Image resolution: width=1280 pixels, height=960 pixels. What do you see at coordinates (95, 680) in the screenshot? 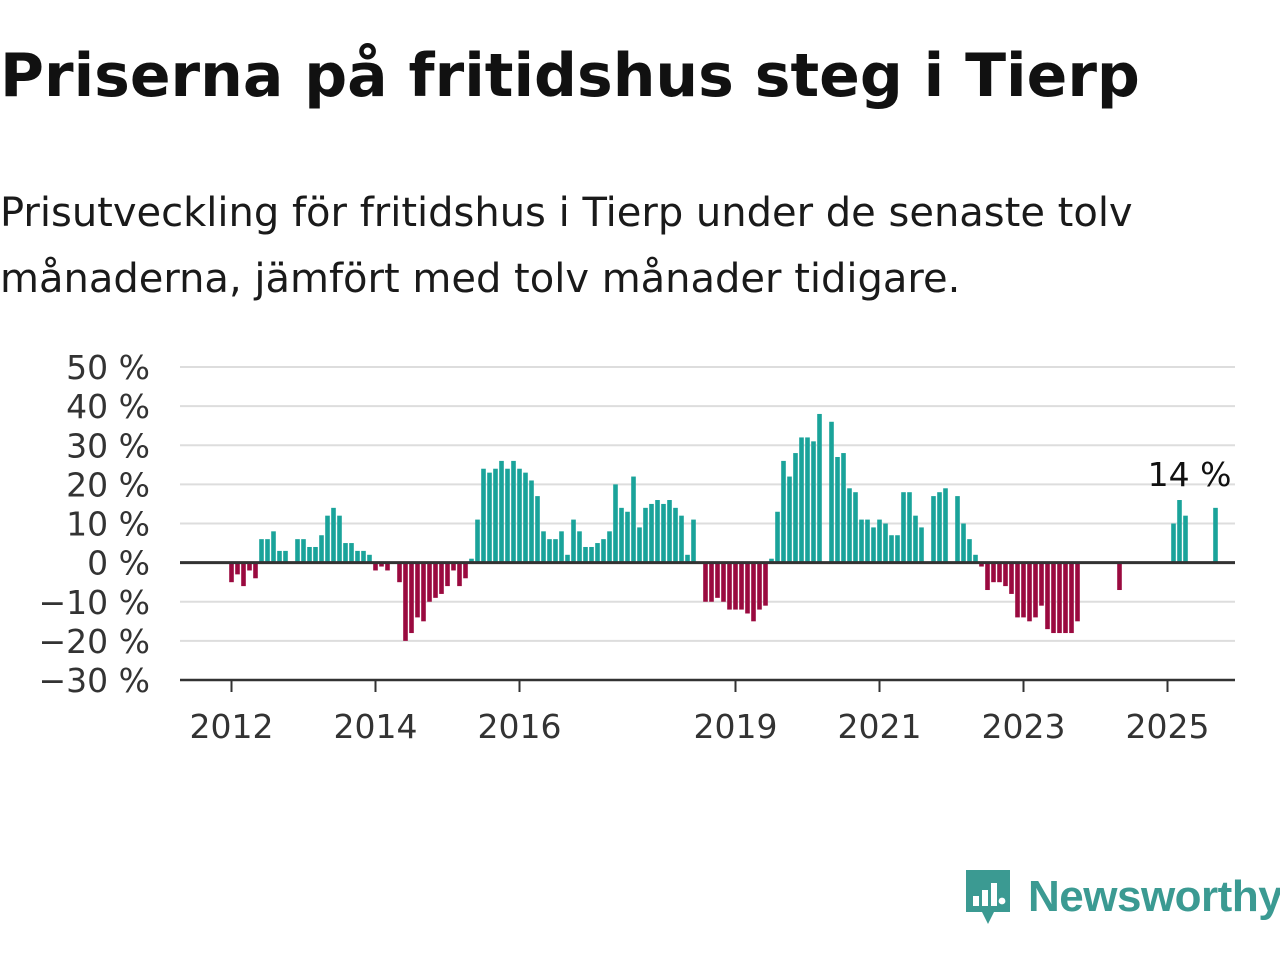
I see `y-tick-label: −30 %` at bounding box center [95, 680].